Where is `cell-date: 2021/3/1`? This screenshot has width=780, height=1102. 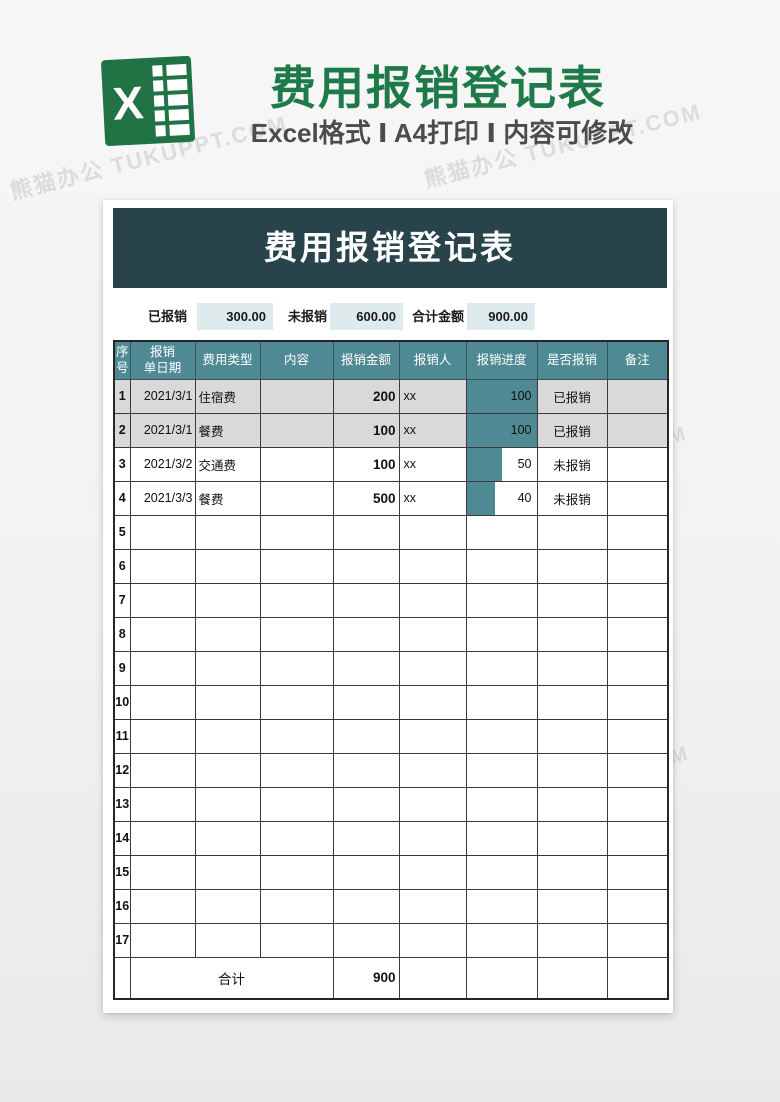
cell-date: 2021/3/1 is located at coordinates (162, 430).